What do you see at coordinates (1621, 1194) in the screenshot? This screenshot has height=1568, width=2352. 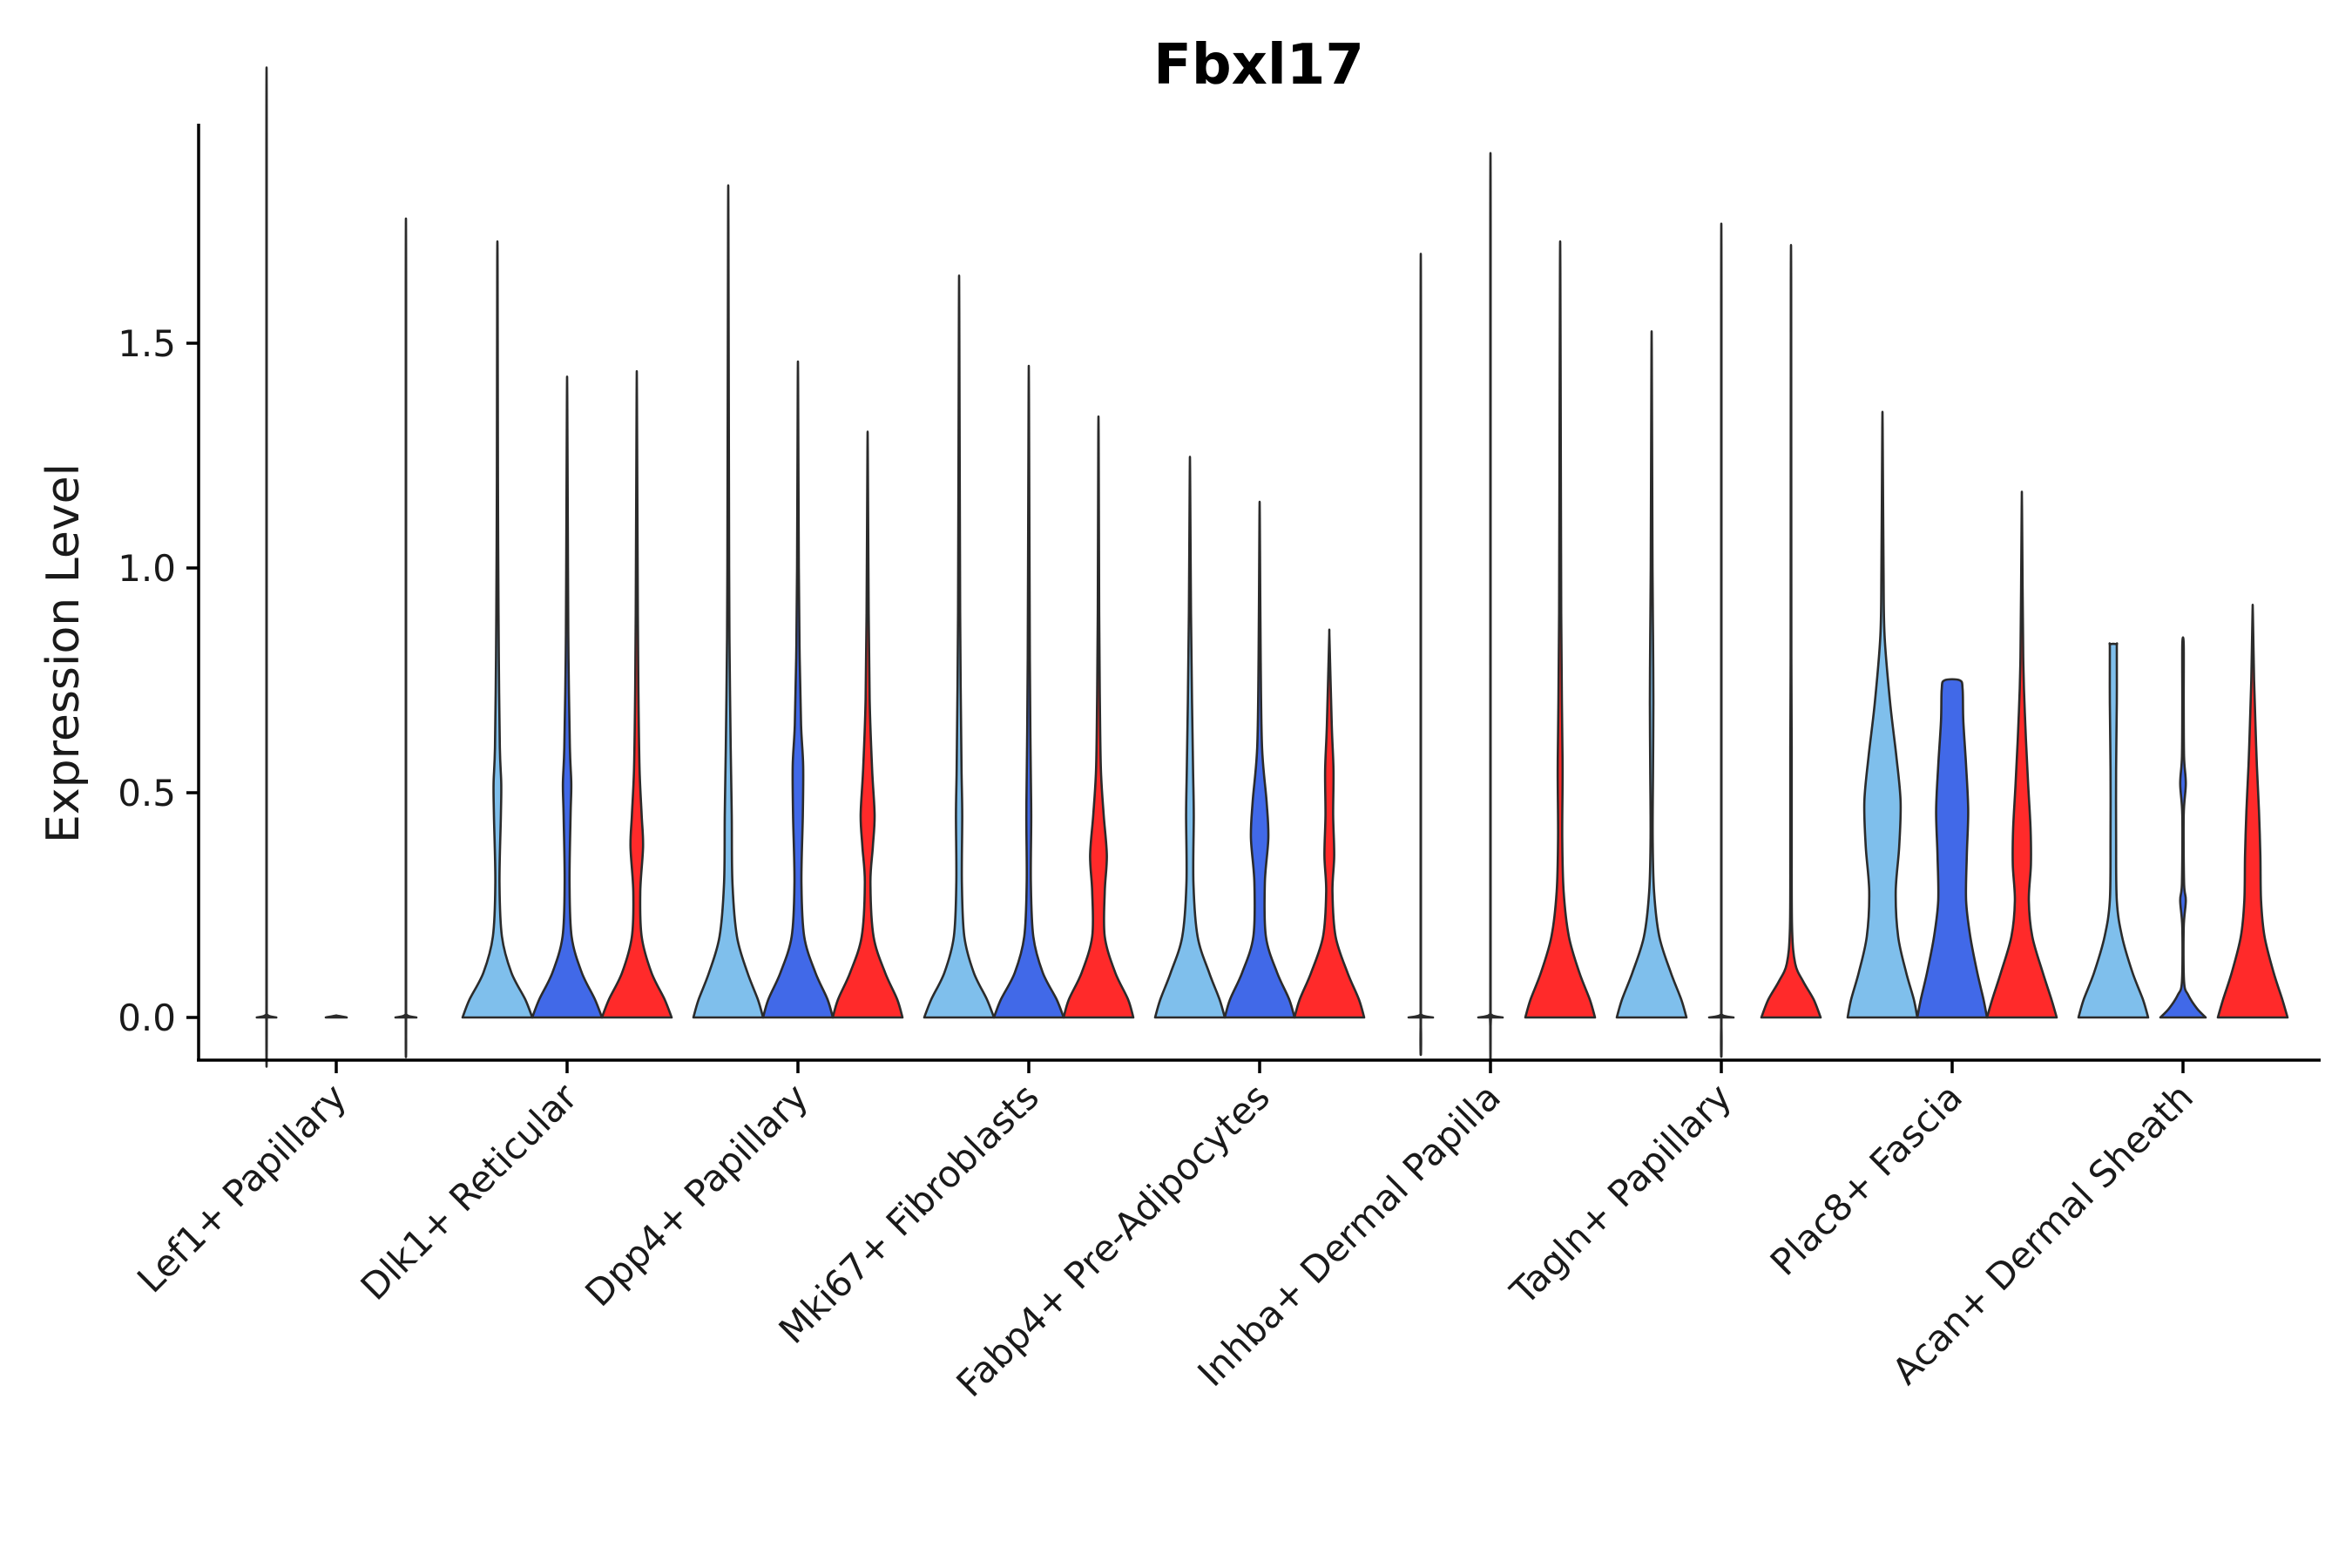 I see `x-tick-label: Tagln+ Papillary` at bounding box center [1621, 1194].